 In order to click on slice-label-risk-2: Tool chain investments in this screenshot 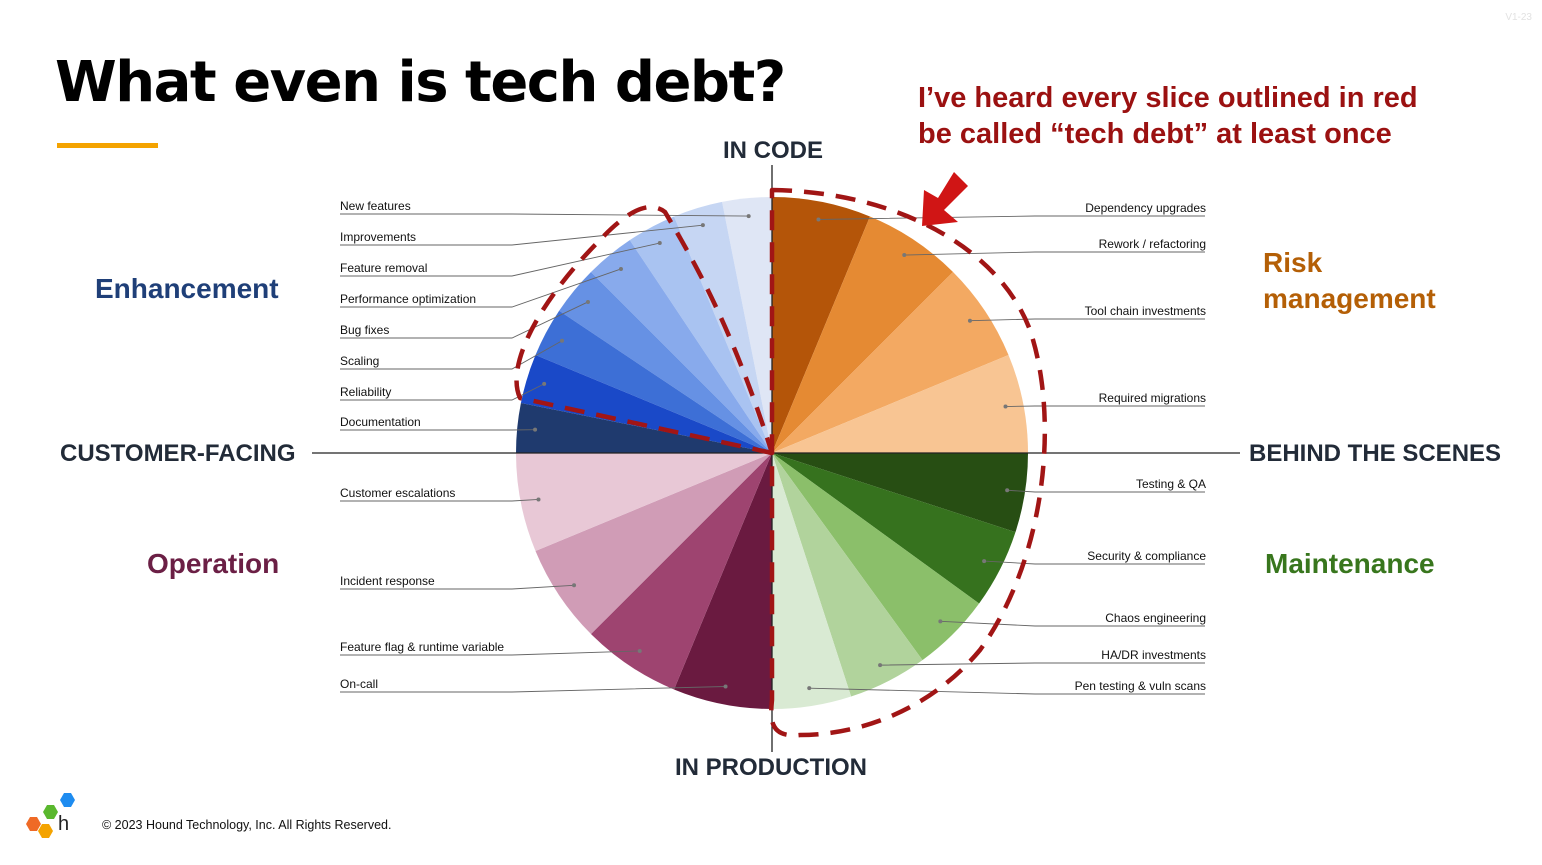, I will do `click(1145, 311)`.